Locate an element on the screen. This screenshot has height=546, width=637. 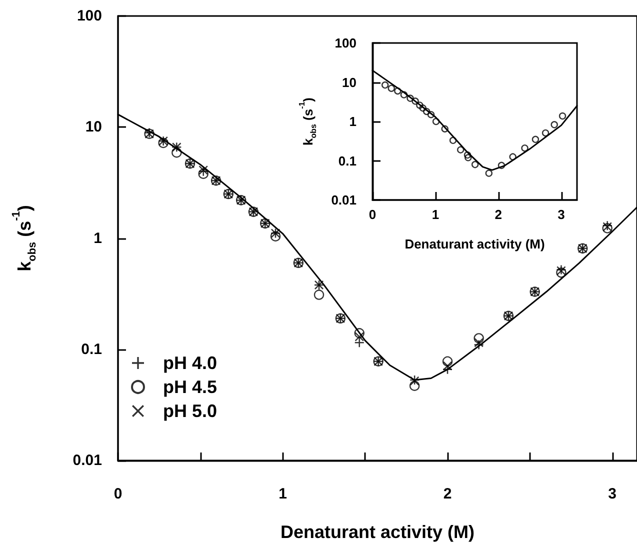
legend-label: pH 4.0 is located at coordinates (190, 363).